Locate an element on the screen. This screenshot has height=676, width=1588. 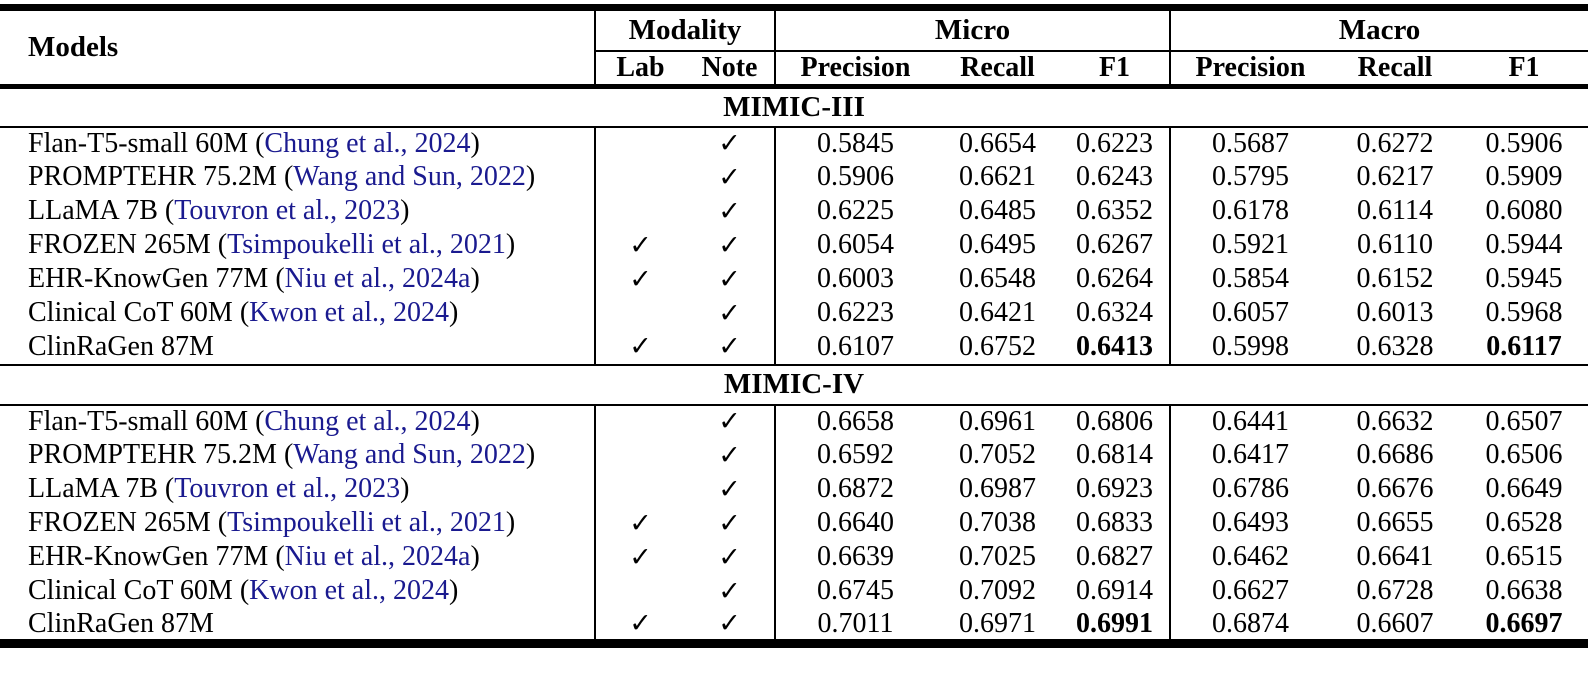
model-name-cell: LLaMA 7B (Touvron et al., 2023) is located at coordinates (298, 489).